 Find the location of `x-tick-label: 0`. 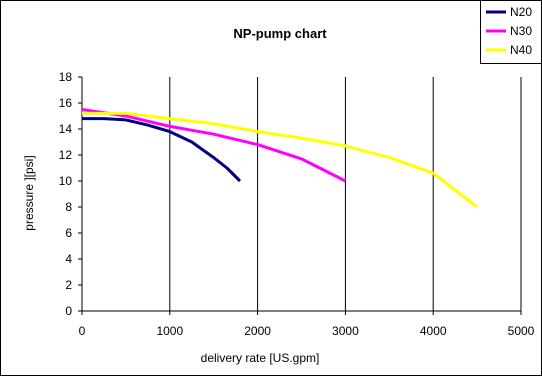

x-tick-label: 0 is located at coordinates (82, 331).